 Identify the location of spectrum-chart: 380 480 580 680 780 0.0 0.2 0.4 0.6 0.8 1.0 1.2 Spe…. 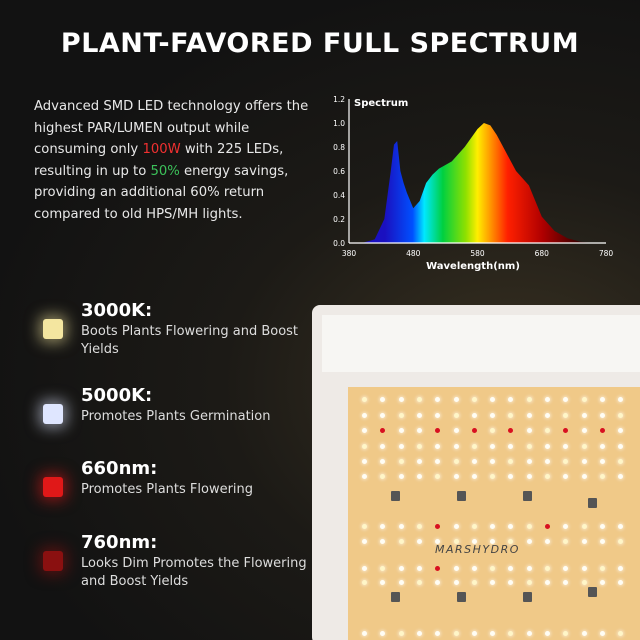
(473, 183).